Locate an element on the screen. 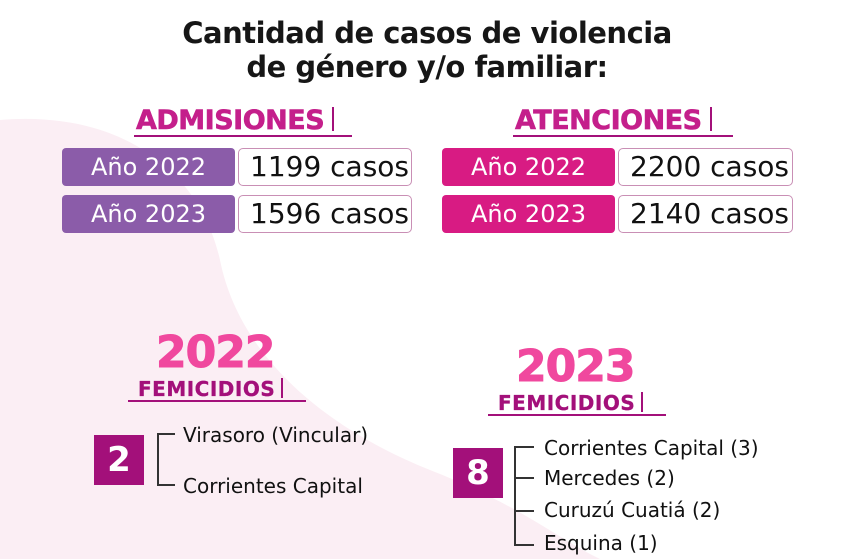 The image size is (854, 559). admisiones-year-label: Año 2023 is located at coordinates (148, 214).